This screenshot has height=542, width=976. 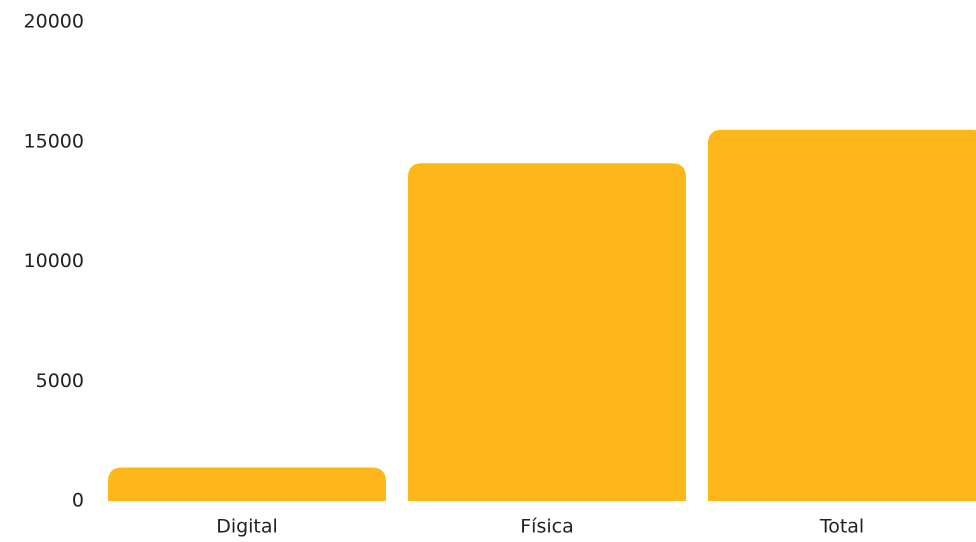 What do you see at coordinates (60, 381) in the screenshot?
I see `y-tick-label: 5000` at bounding box center [60, 381].